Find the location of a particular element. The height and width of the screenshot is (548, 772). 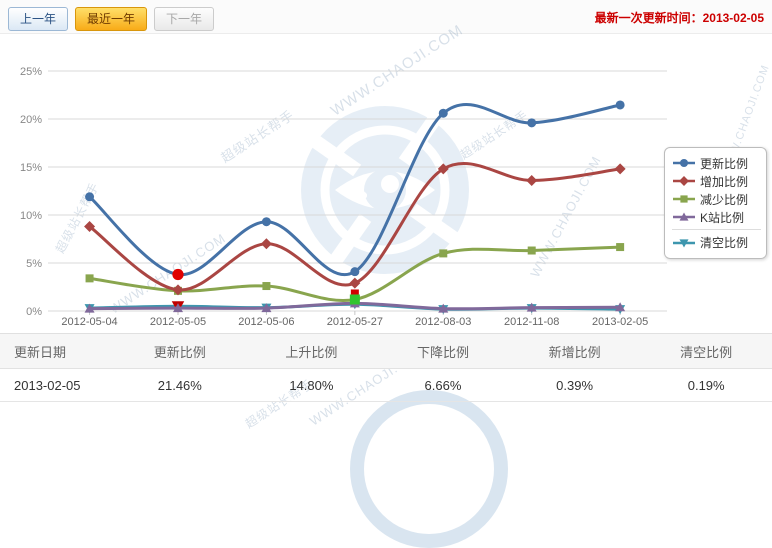

data-point-badge is located at coordinates (354, 292).